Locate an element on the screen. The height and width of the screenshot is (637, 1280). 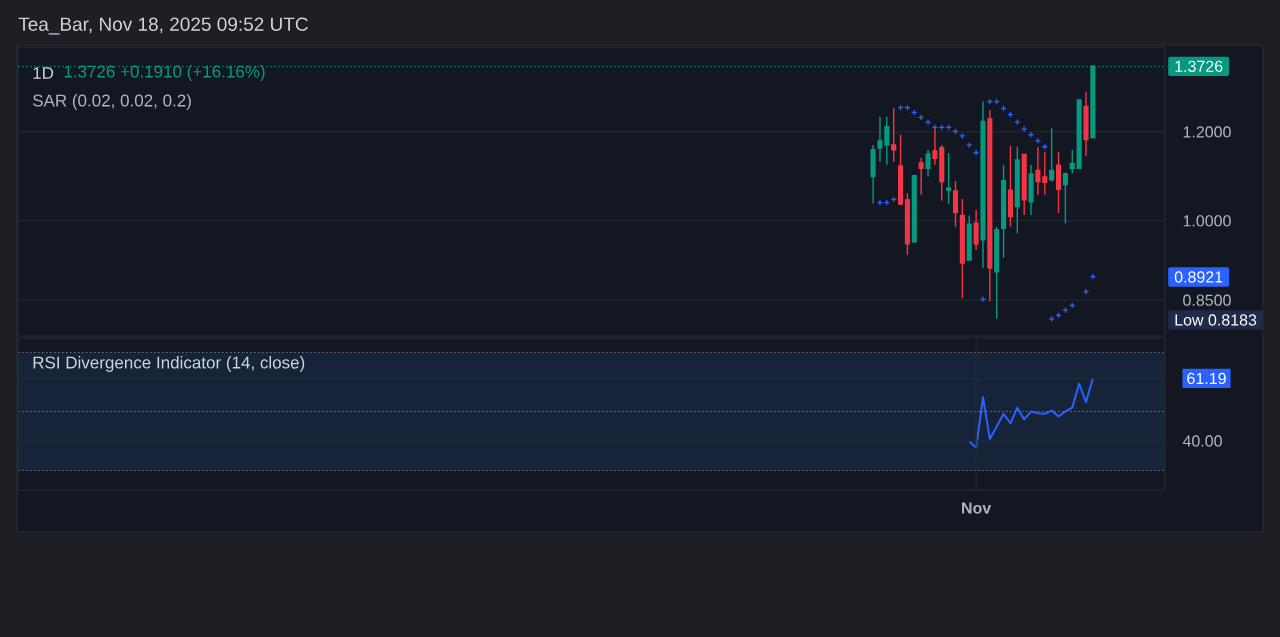
y-tick-label: 1.2000 is located at coordinates (1207, 132).